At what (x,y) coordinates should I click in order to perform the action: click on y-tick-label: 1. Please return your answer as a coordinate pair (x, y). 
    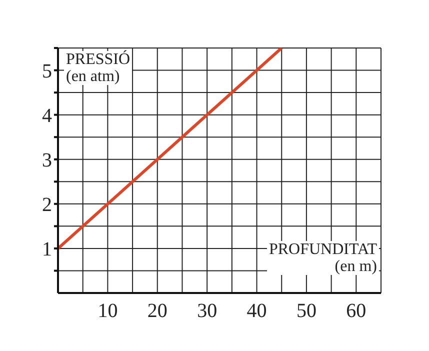
    Looking at the image, I should click on (47, 249).